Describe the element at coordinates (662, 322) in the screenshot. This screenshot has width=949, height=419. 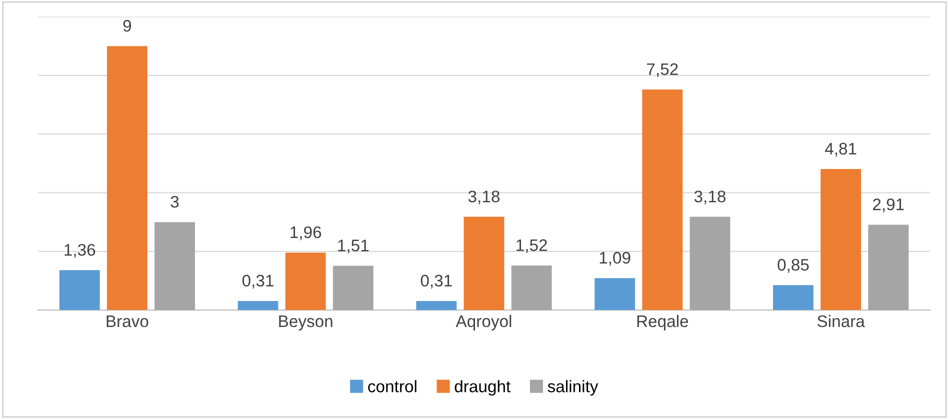
I see `x-tick-label: Reqale` at that location.